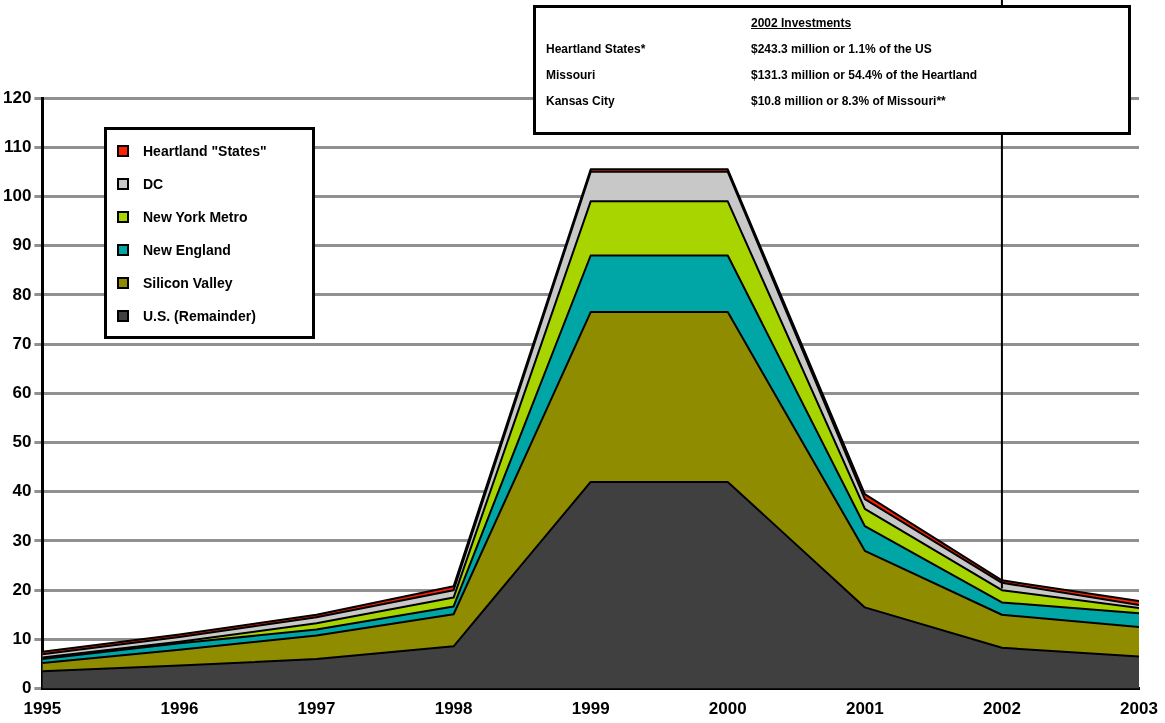  What do you see at coordinates (864, 709) in the screenshot?
I see `x-tick-label: 2001` at bounding box center [864, 709].